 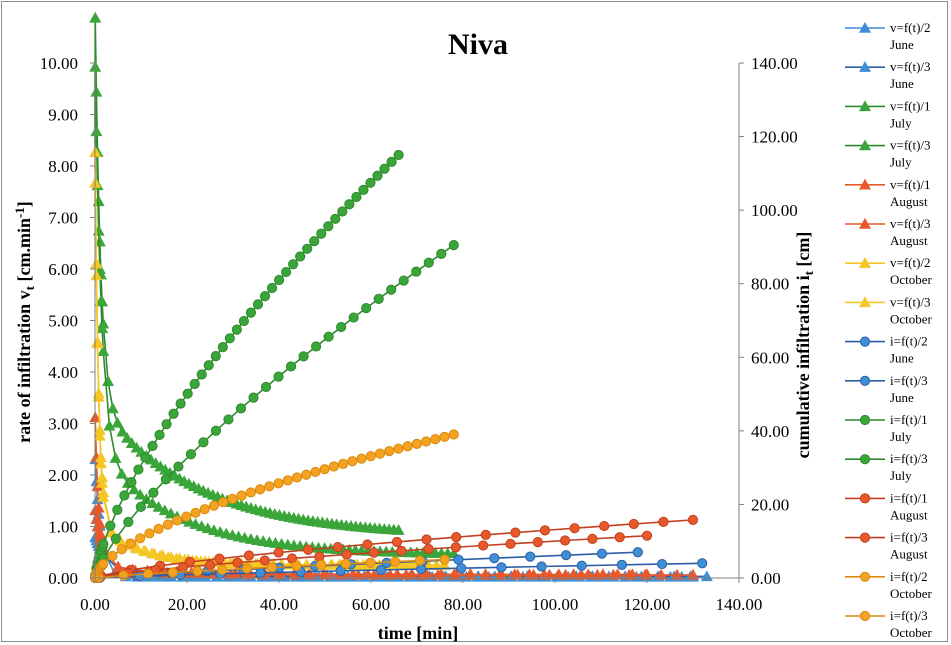 What do you see at coordinates (888, 193) in the screenshot?
I see `legend-item: v=f(t)/1 August` at bounding box center [888, 193].